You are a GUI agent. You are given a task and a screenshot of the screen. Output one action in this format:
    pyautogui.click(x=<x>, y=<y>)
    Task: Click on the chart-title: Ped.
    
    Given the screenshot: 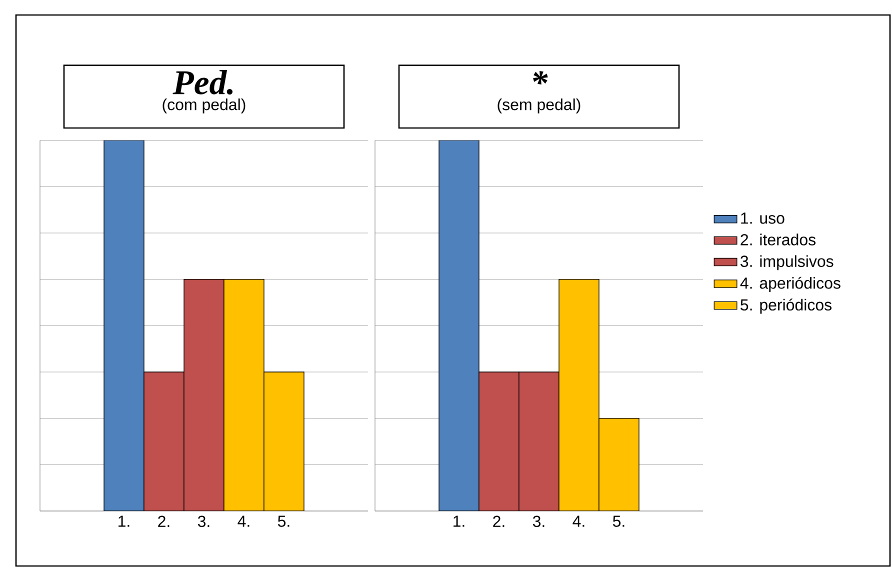 What is the action you would take?
    pyautogui.click(x=202, y=82)
    